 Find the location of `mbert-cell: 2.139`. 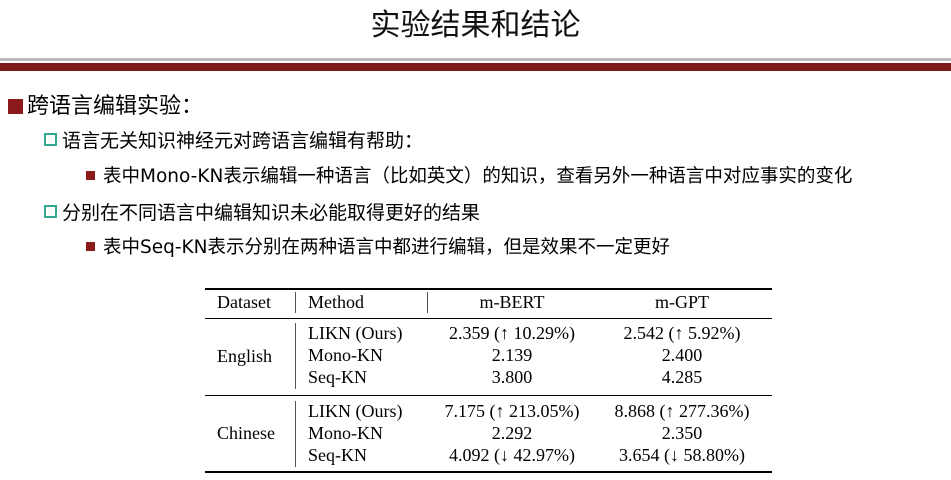

mbert-cell: 2.139 is located at coordinates (512, 355).